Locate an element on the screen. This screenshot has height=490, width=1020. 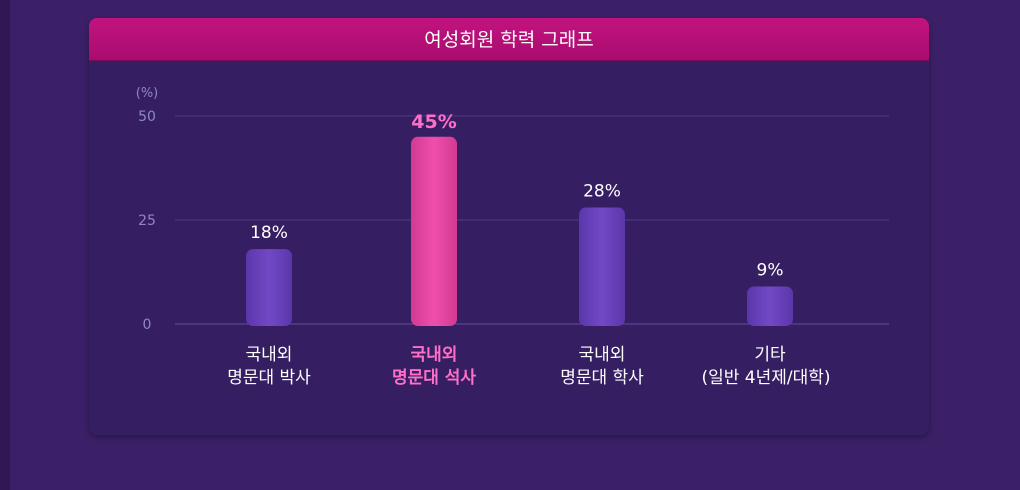
category-label: 명문대 학사 is located at coordinates (602, 378).